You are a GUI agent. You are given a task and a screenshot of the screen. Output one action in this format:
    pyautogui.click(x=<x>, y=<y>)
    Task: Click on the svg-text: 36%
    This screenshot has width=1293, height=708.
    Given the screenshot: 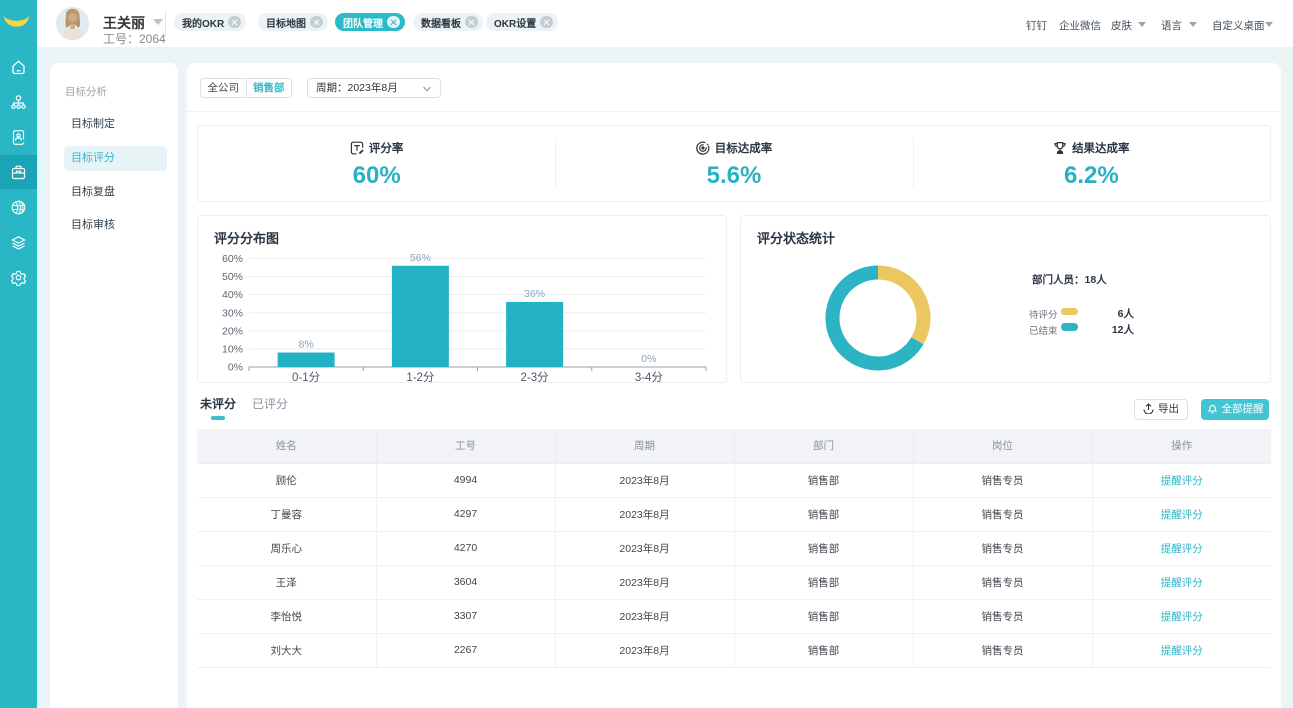 What is the action you would take?
    pyautogui.click(x=534, y=294)
    